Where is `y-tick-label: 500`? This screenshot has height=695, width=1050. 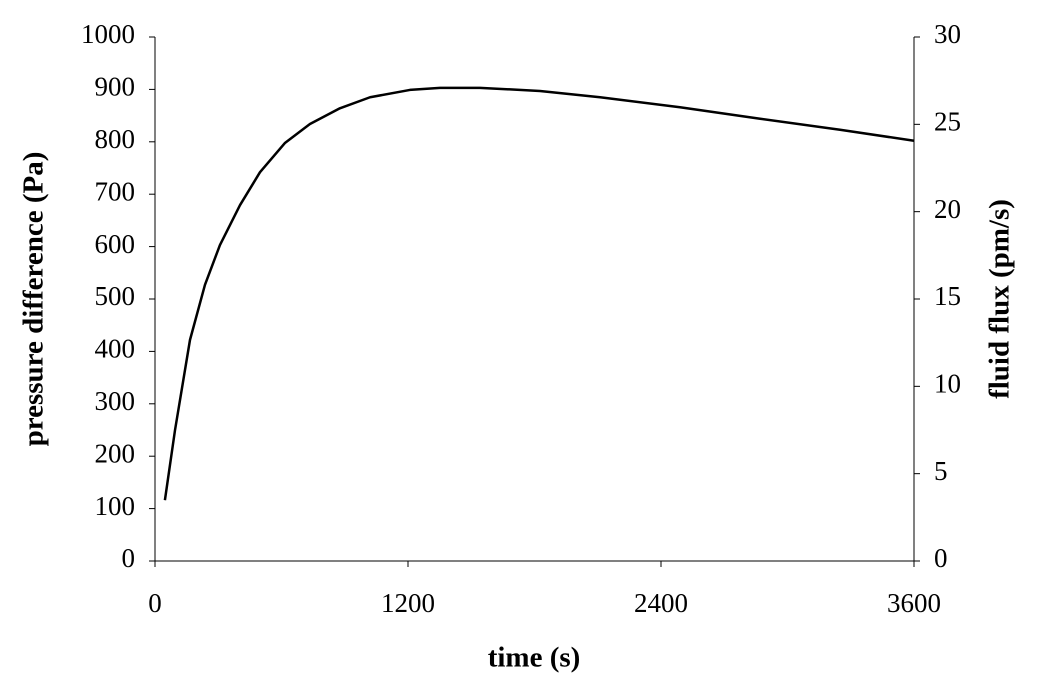 y-tick-label: 500 is located at coordinates (115, 296).